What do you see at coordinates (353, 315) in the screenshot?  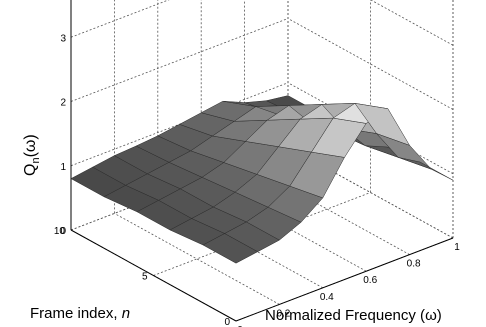 I see `x-axis-label: Normalized Frequency (ω)` at bounding box center [353, 315].